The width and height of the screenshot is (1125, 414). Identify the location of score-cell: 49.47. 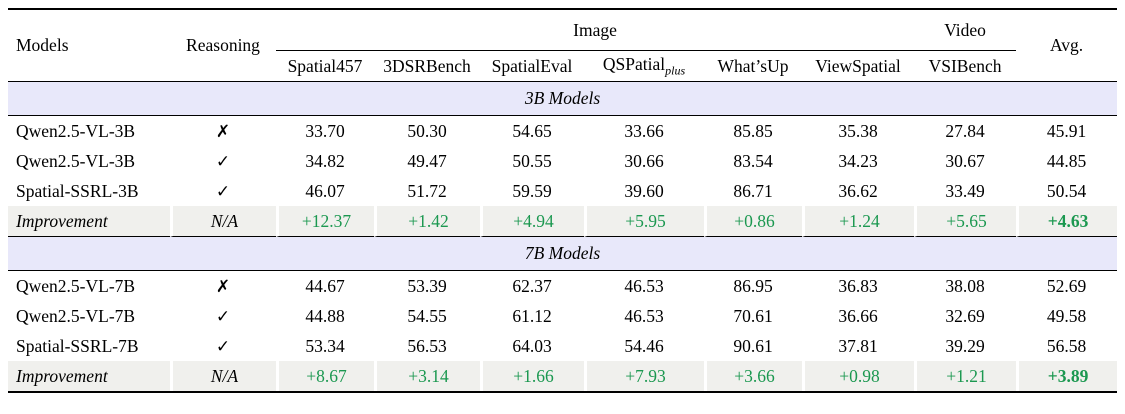
(427, 160).